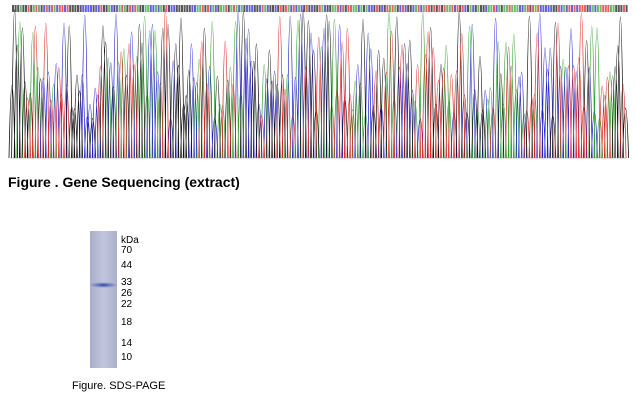 This screenshot has height=403, width=636. I want to click on protein-band, so click(103, 285).